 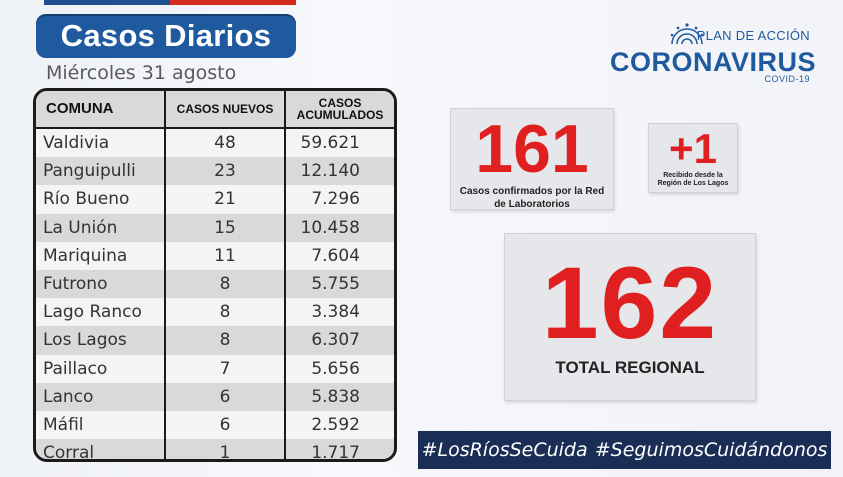 I want to click on casos-nuevos-cell: 7, so click(x=225, y=368).